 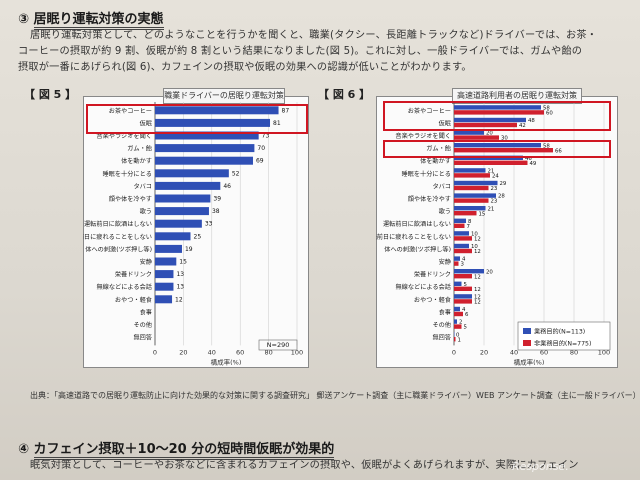 What do you see at coordinates (429, 111) in the screenshot?
I see `category-label: お茶やコーヒー` at bounding box center [429, 111].